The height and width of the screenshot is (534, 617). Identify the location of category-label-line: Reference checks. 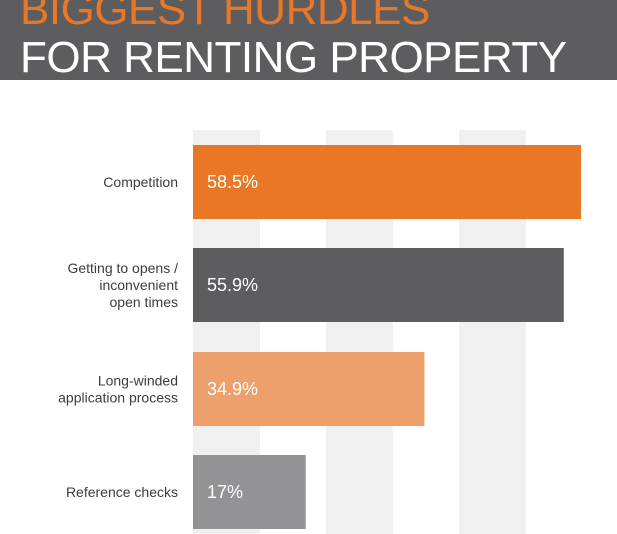
(122, 492).